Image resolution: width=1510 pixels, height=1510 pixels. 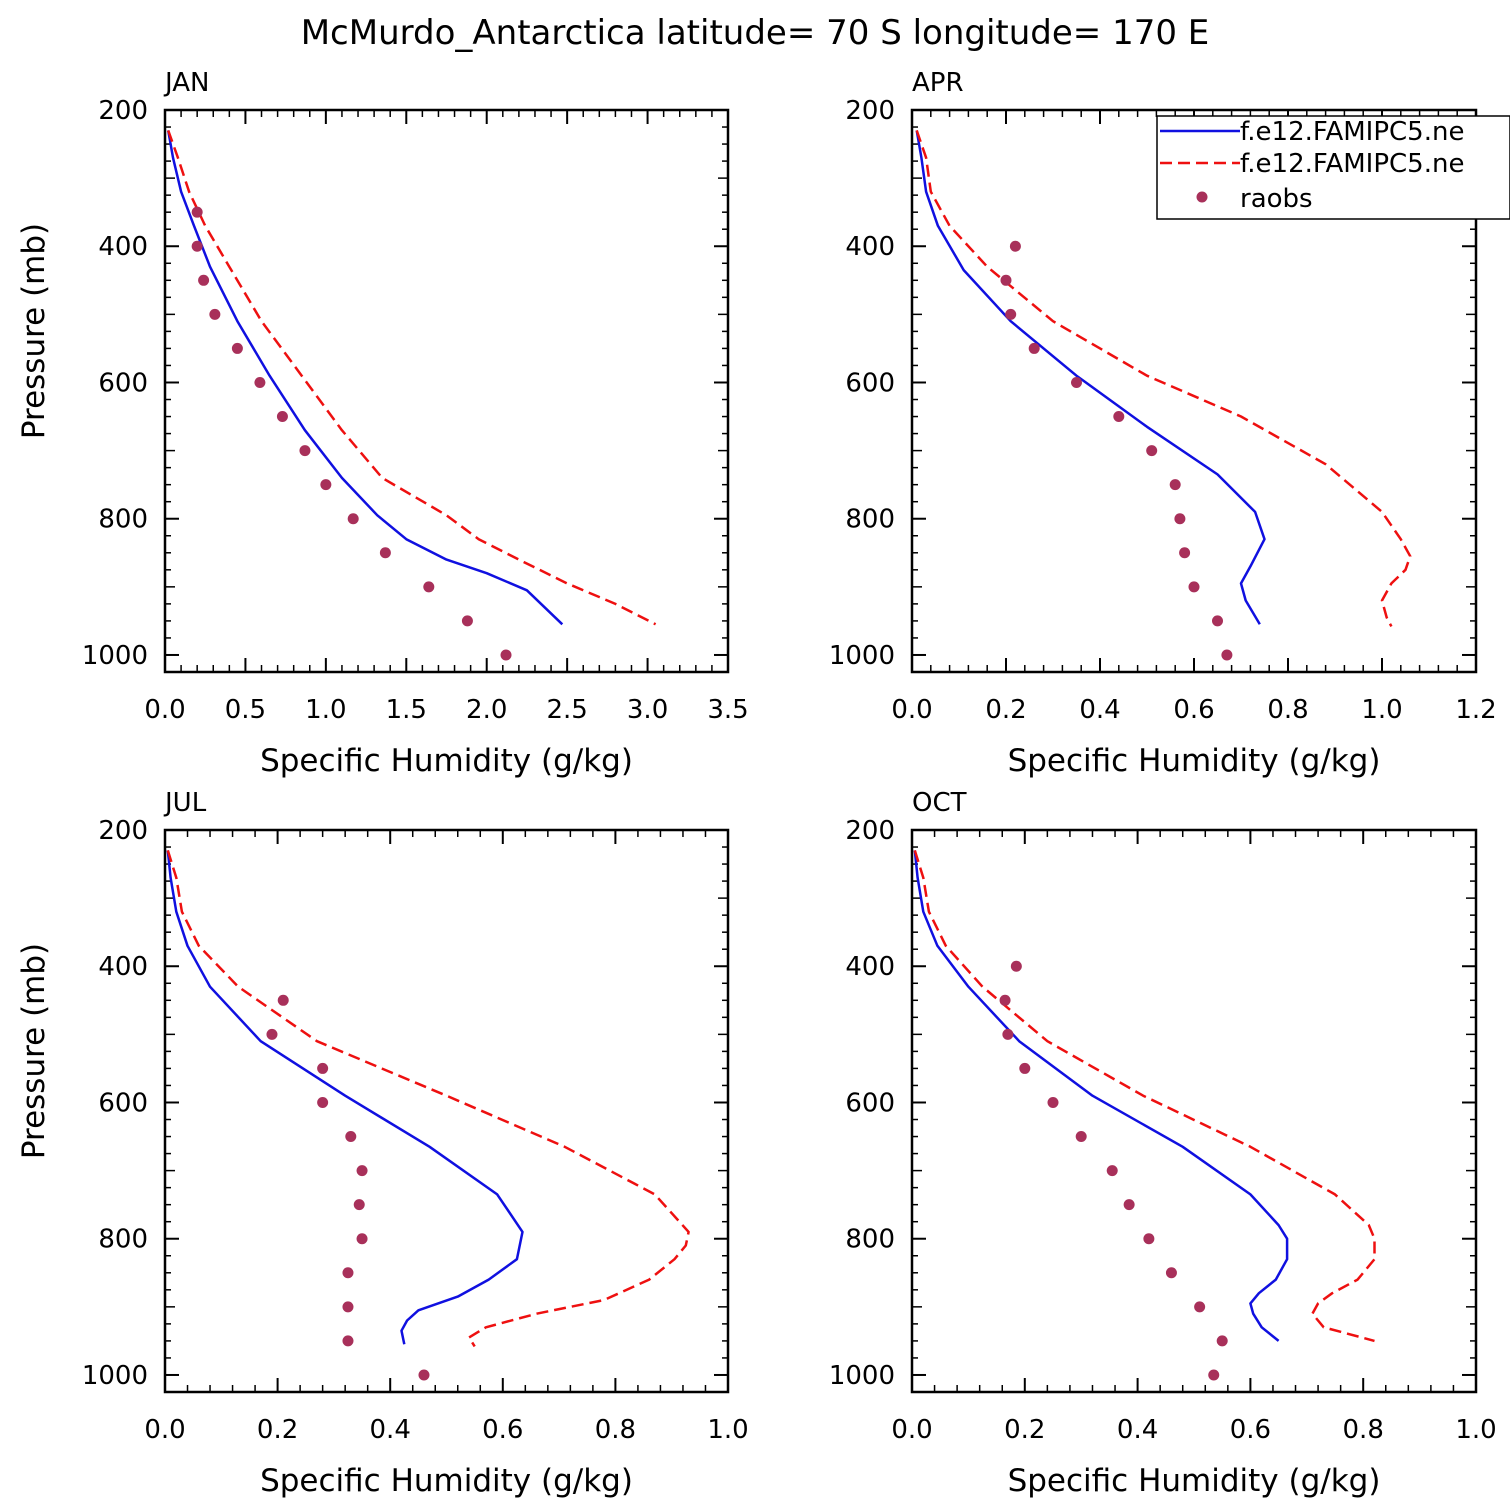 I want to click on legend-entry-model-1: f.e12.FAMIPC5.ne, so click(x=1352, y=132).